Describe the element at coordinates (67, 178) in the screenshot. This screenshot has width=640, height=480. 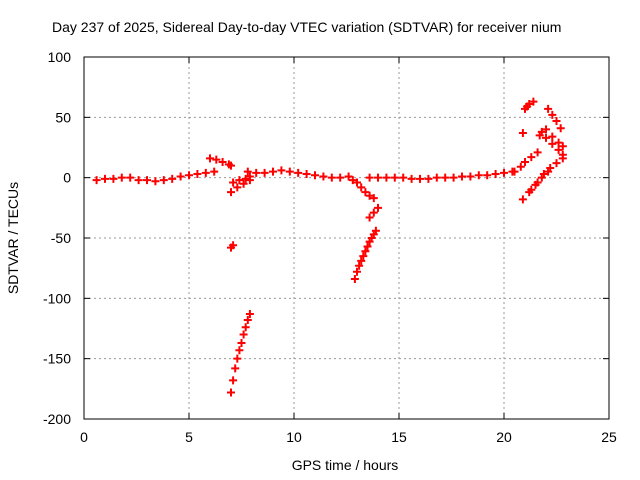
I see `y-tick-label: 0` at that location.